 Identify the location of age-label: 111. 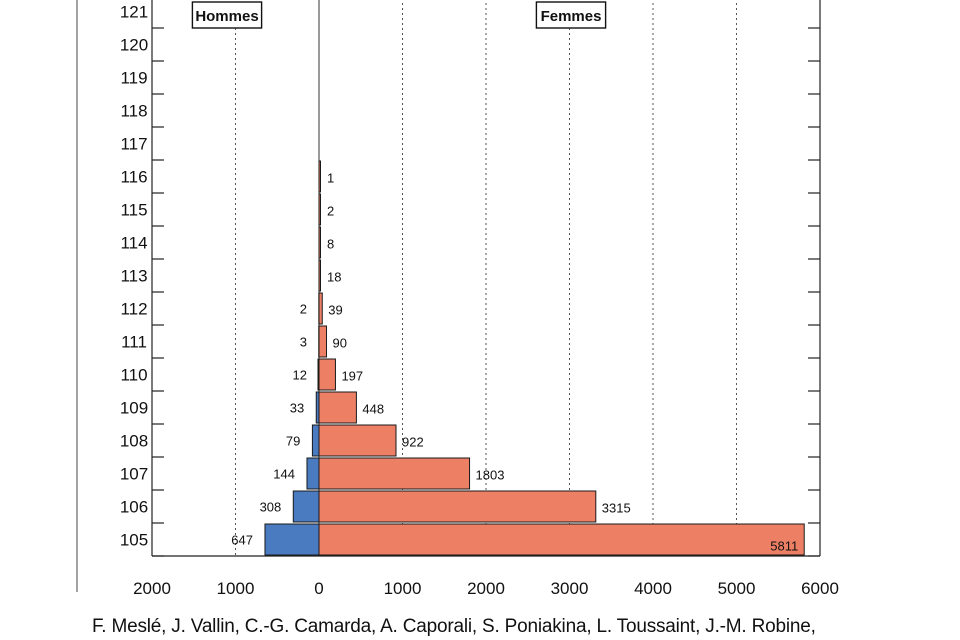
(134, 342).